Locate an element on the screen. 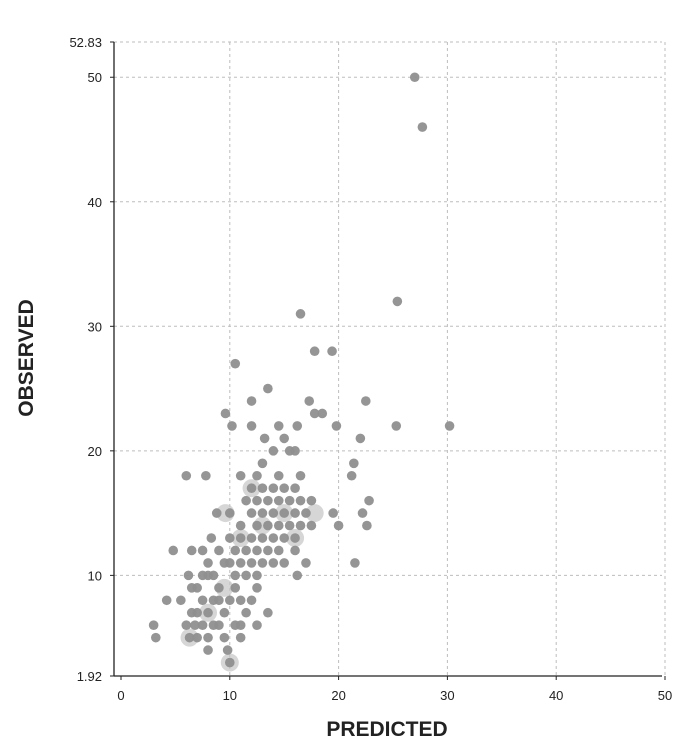  y-tick-label: 1.92 is located at coordinates (89, 676).